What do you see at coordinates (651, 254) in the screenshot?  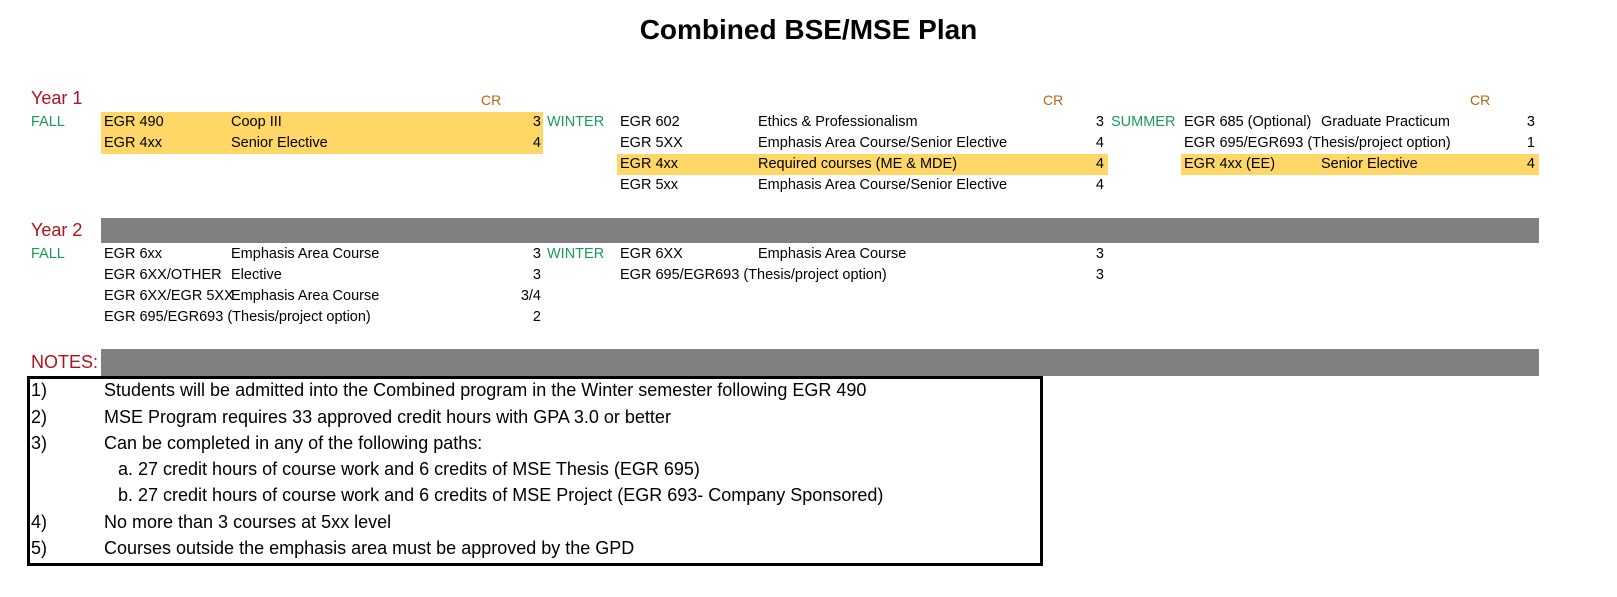 I see `course-code: EGR 6XX` at bounding box center [651, 254].